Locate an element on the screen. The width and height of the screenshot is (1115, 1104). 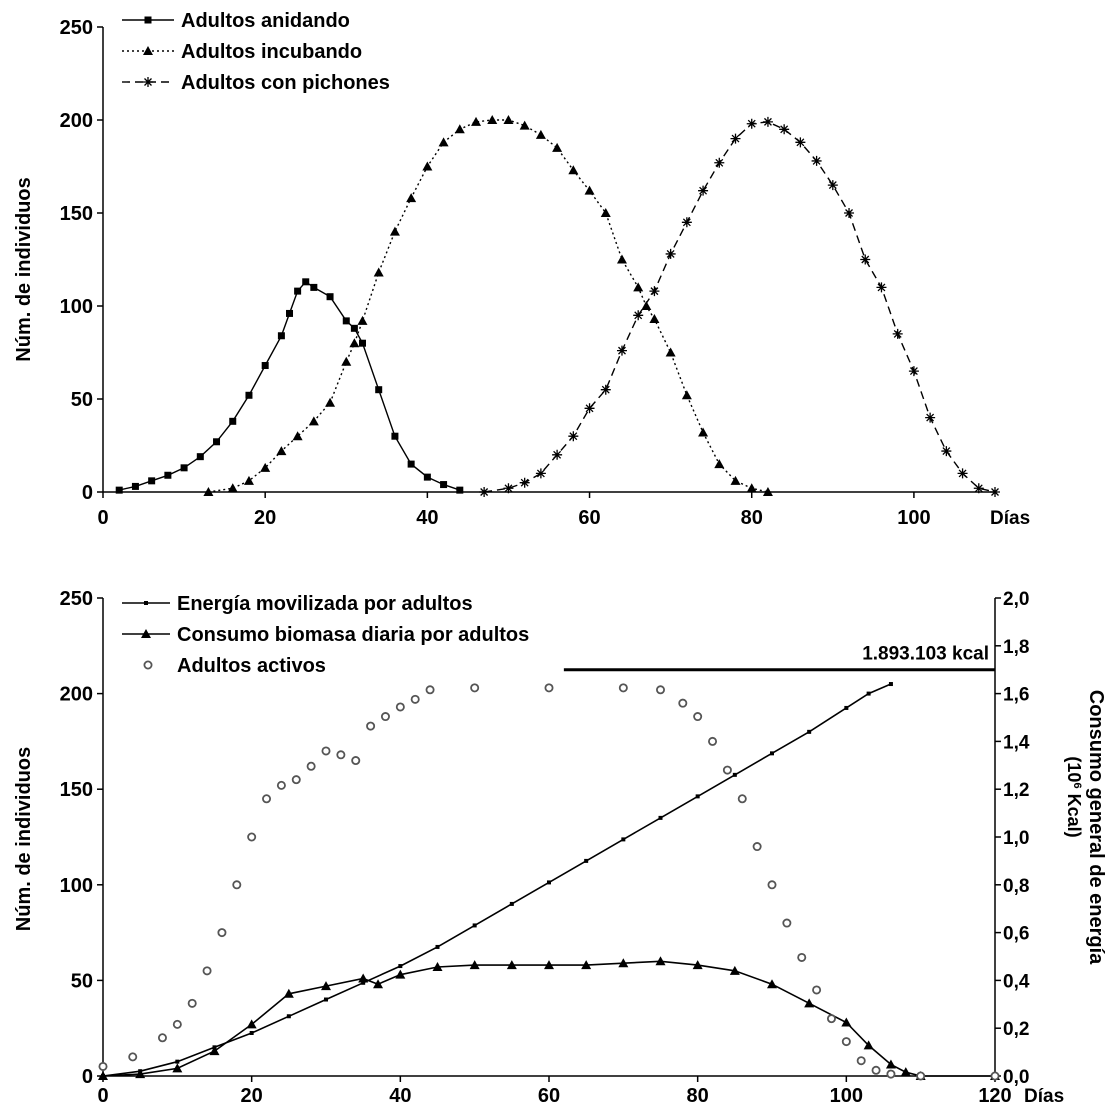
top-legend-entry: Adultos anidando is located at coordinates (236, 21).